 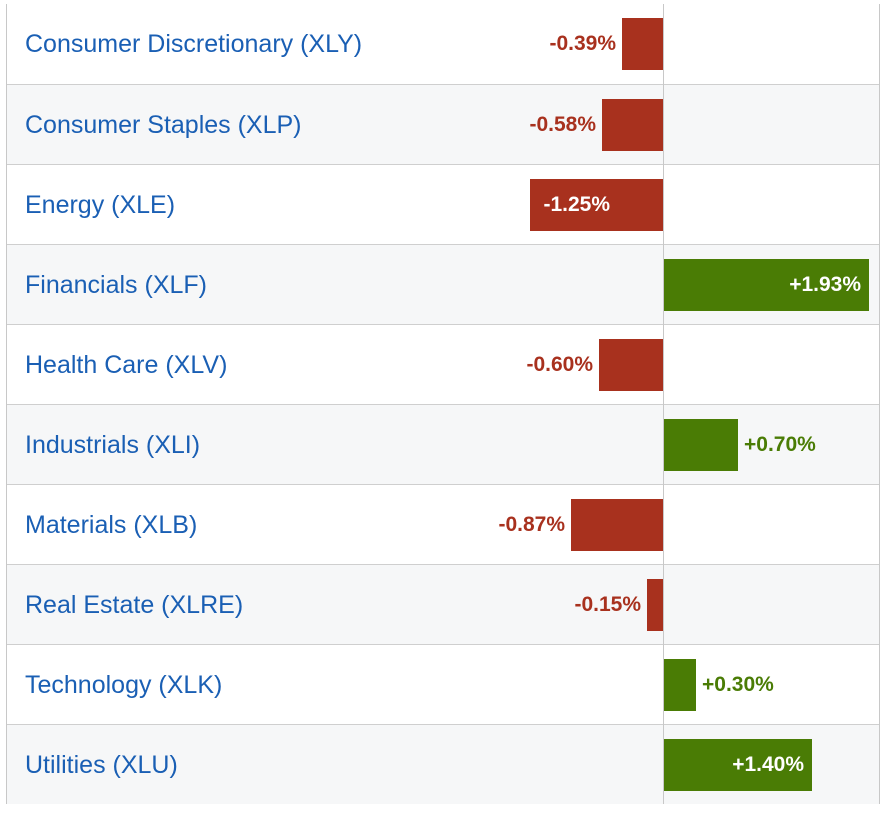 What do you see at coordinates (738, 684) in the screenshot?
I see `value-label: +0.30%` at bounding box center [738, 684].